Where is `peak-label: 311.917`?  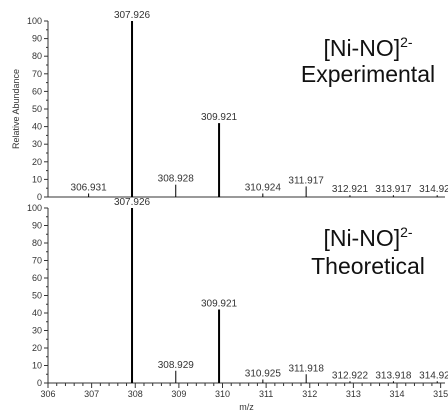
peak-label: 311.917 is located at coordinates (306, 180).